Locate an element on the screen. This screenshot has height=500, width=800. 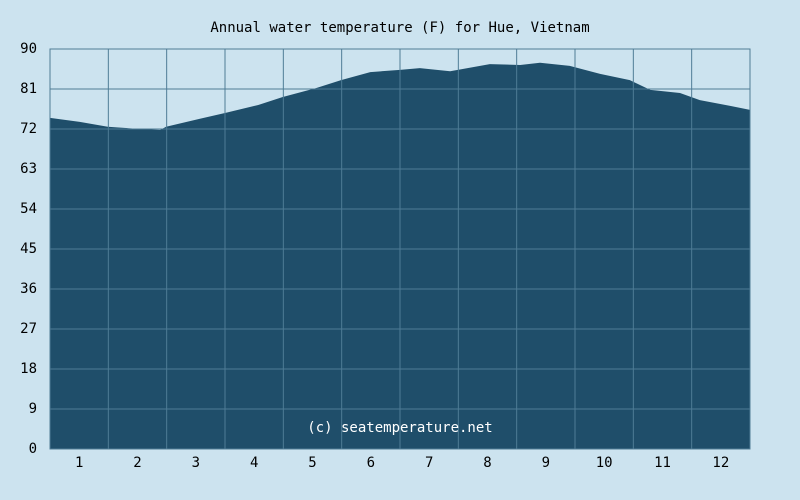
x-tick-label: 1 is located at coordinates (79, 463).